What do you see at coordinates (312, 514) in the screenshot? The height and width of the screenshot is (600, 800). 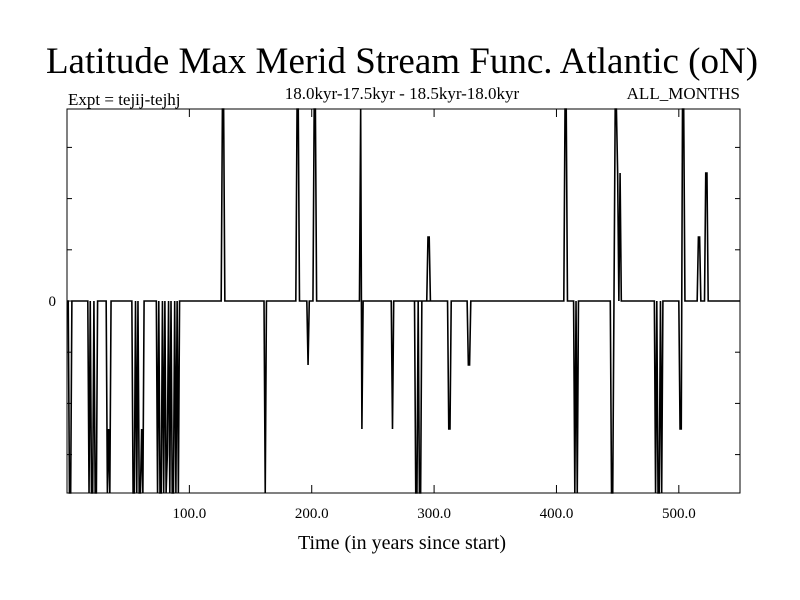 I see `x-tick-label: 200.0` at bounding box center [312, 514].